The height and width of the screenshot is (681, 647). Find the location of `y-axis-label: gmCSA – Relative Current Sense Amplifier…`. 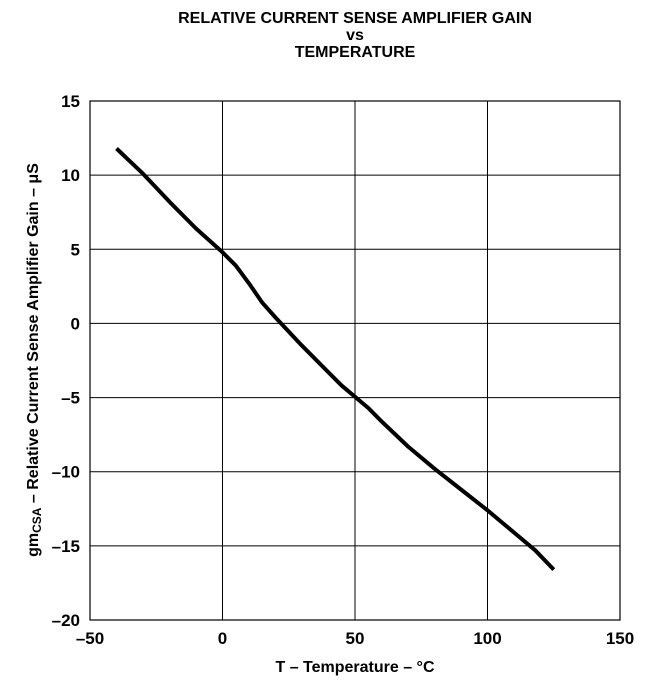

y-axis-label: gmCSA – Relative Current Sense Amplifier… is located at coordinates (34, 360).